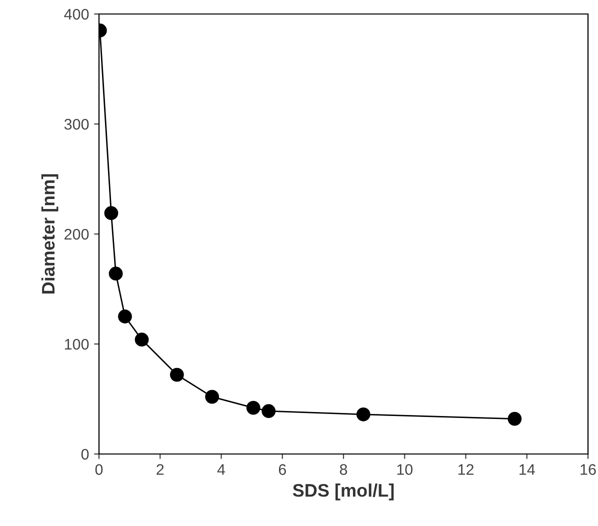 This screenshot has height=526, width=598. I want to click on x-tick-label: 2, so click(160, 469).